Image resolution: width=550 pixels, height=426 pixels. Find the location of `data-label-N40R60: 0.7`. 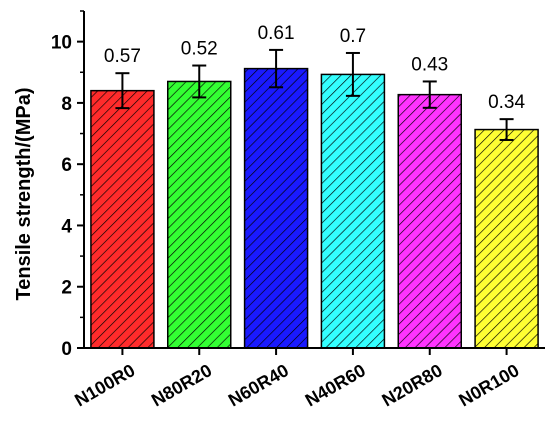

data-label-N40R60: 0.7 is located at coordinates (353, 36).